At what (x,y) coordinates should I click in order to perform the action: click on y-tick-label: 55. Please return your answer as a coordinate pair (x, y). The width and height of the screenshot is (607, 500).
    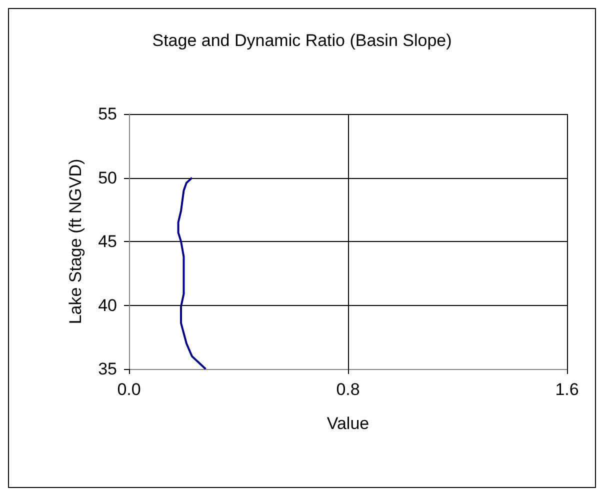
    Looking at the image, I should click on (107, 114).